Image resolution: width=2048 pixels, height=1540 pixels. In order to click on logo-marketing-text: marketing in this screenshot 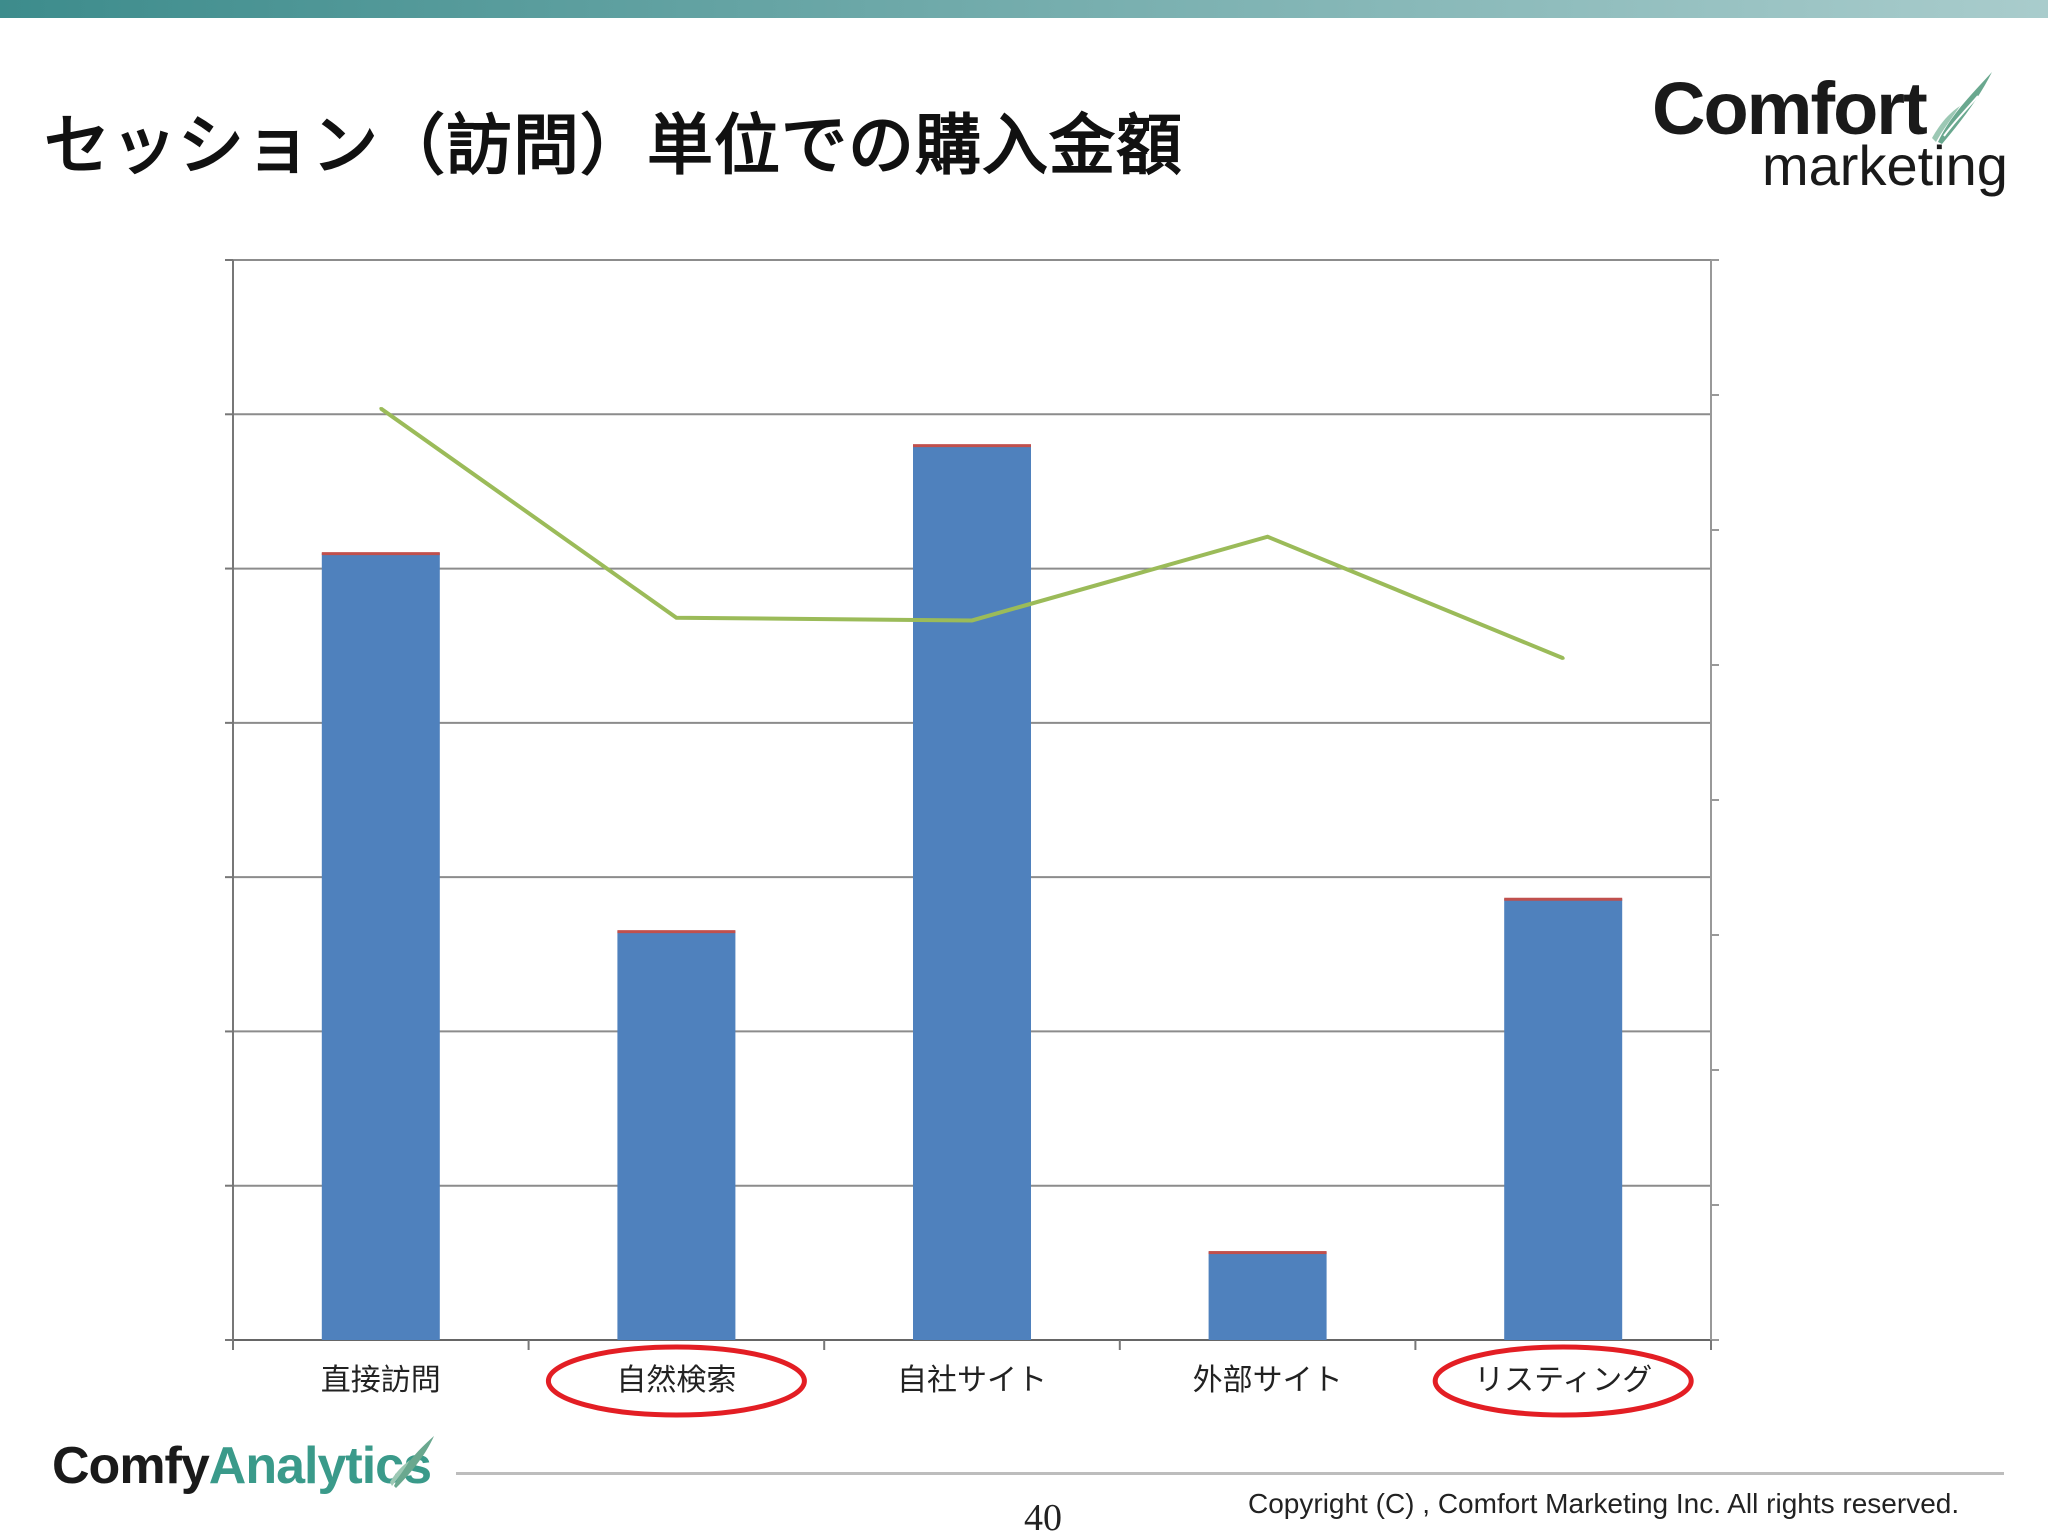, I will do `click(1885, 165)`.